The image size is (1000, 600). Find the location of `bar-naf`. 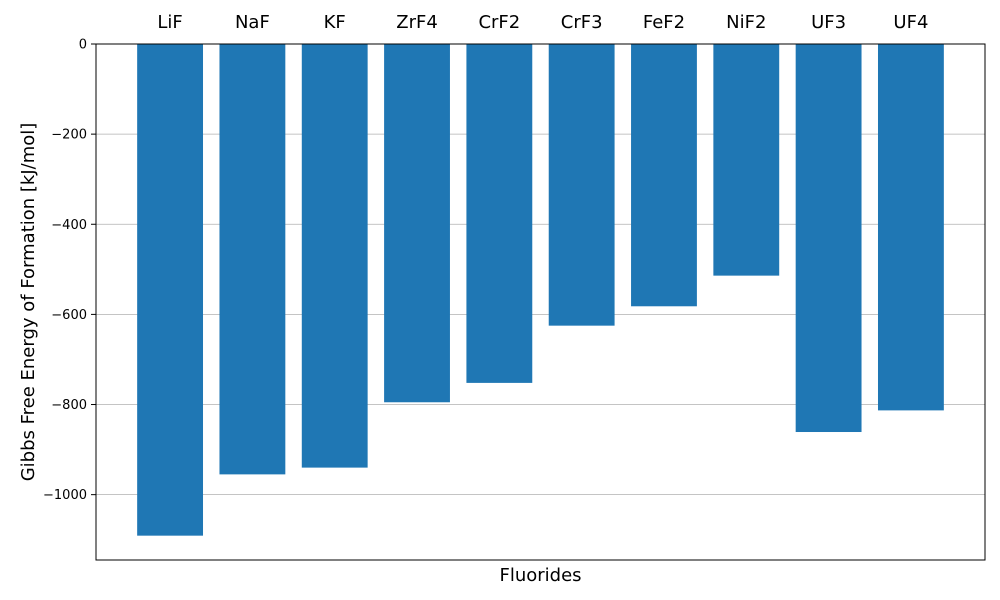

bar-naf is located at coordinates (252, 259).